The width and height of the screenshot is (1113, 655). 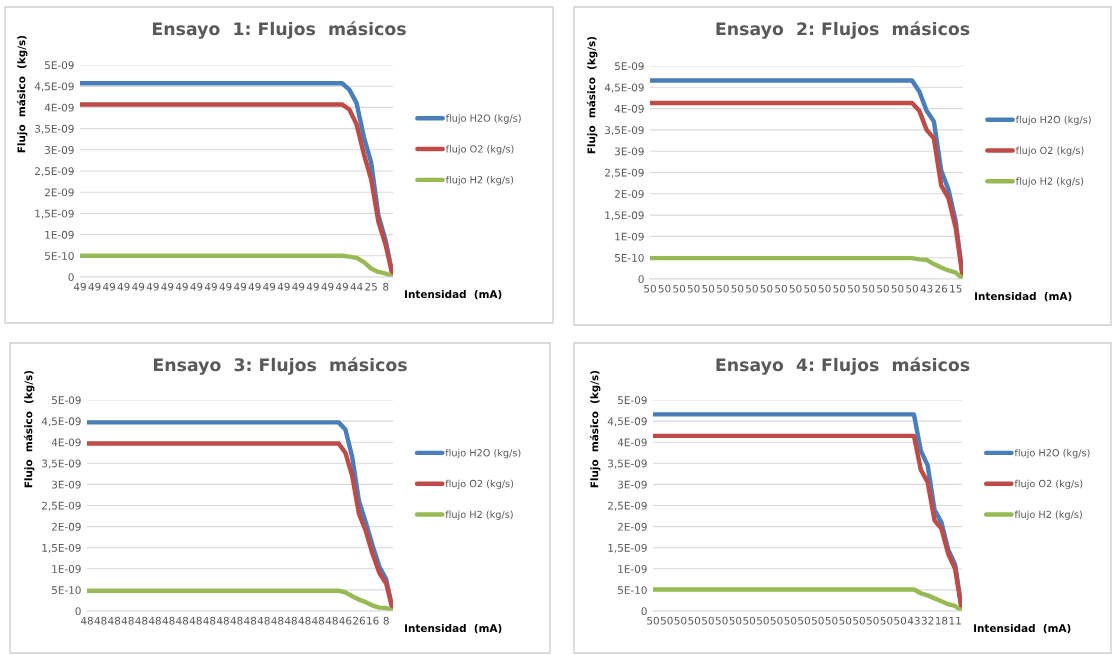 What do you see at coordinates (927, 620) in the screenshot?
I see `x-tick-label: 32` at bounding box center [927, 620].